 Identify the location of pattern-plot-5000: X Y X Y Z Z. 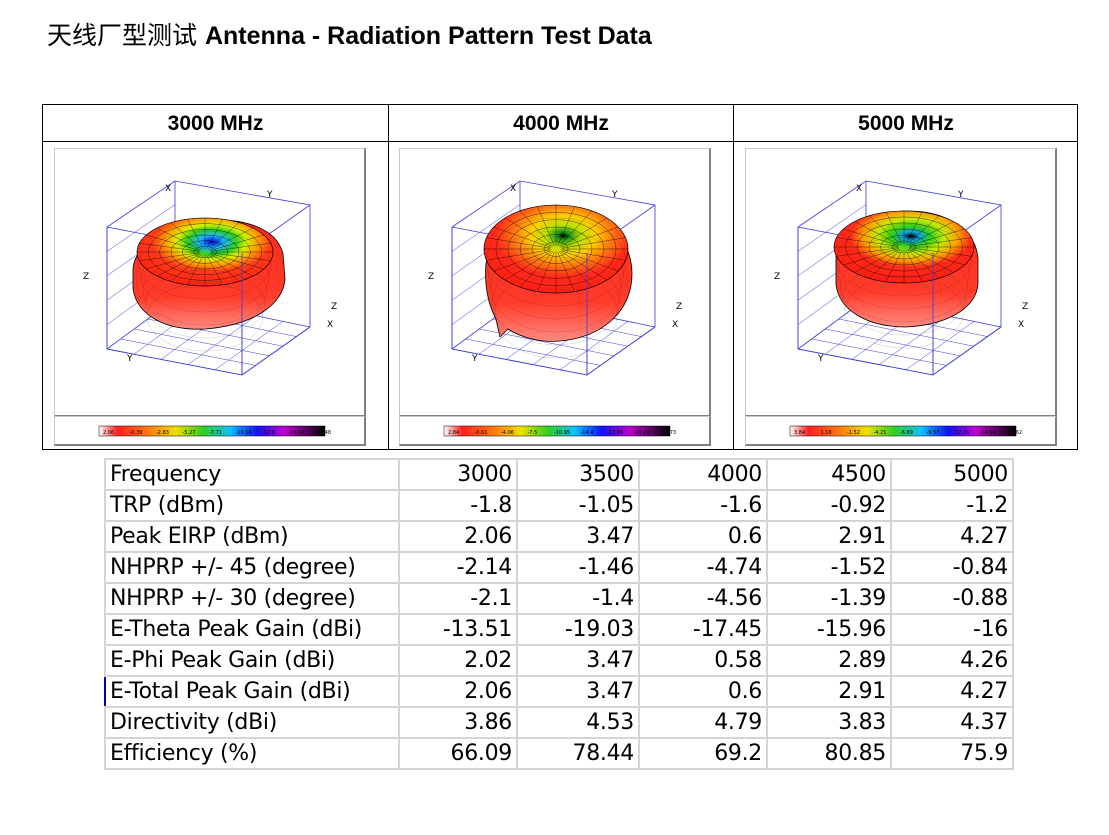
(901, 282).